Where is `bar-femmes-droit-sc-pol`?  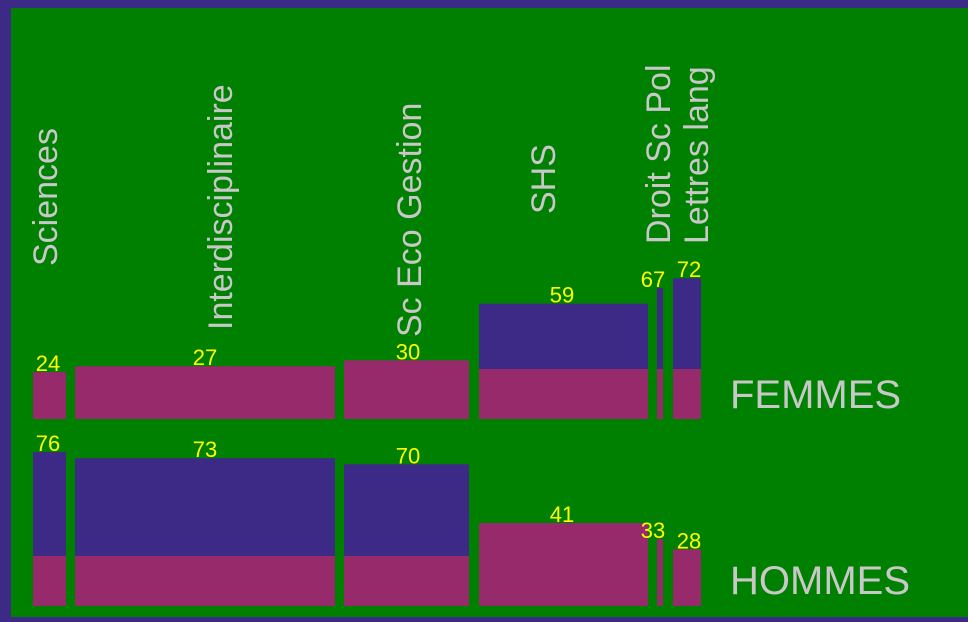 bar-femmes-droit-sc-pol is located at coordinates (660, 394).